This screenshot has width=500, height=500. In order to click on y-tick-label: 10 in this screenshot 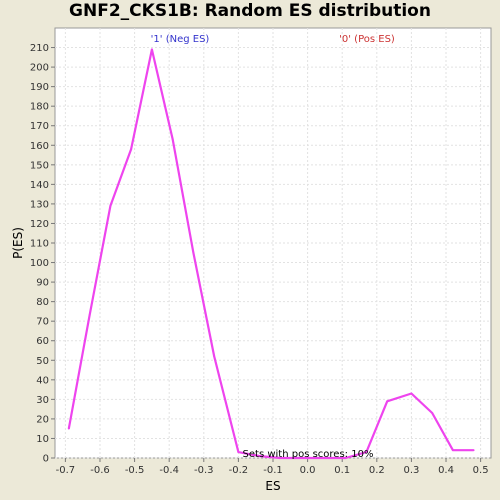, I will do `click(42, 439)`.